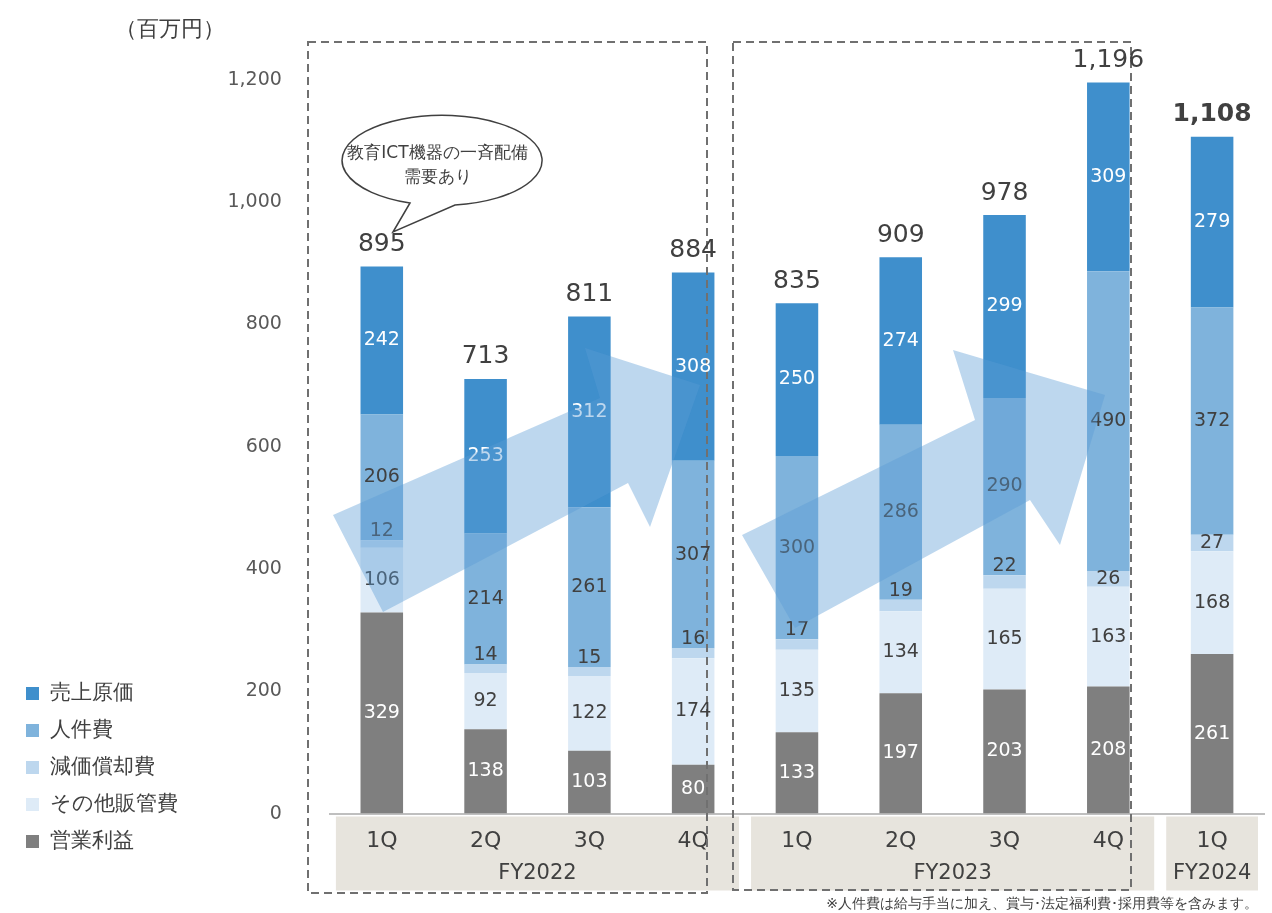 The image size is (1272, 913). What do you see at coordinates (1042, 904) in the screenshot?
I see `text: ※人件費は給与手当に加え、賞与･法定福利費･採用費等を含みます。` at bounding box center [1042, 904].